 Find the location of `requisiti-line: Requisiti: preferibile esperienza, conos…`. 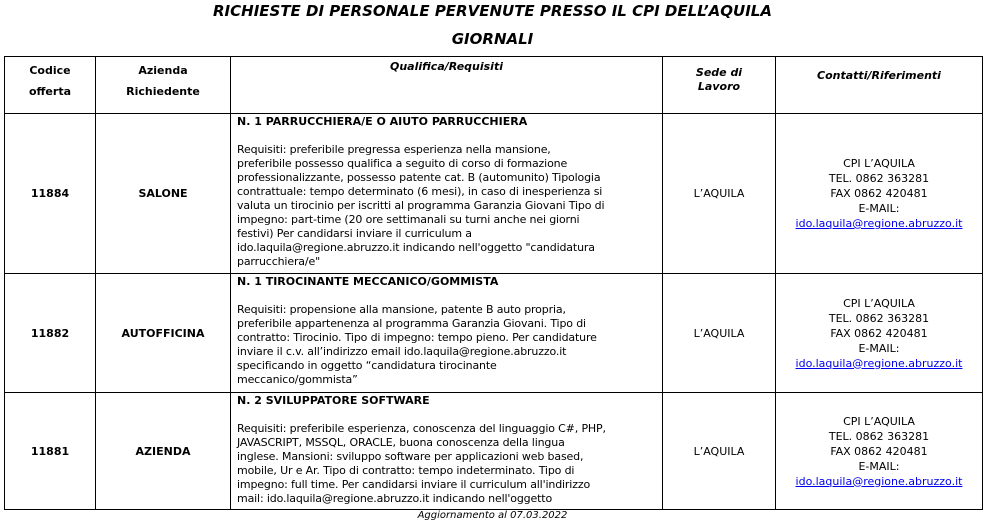

requisiti-line: Requisiti: preferibile esperienza, conos… is located at coordinates (421, 428).